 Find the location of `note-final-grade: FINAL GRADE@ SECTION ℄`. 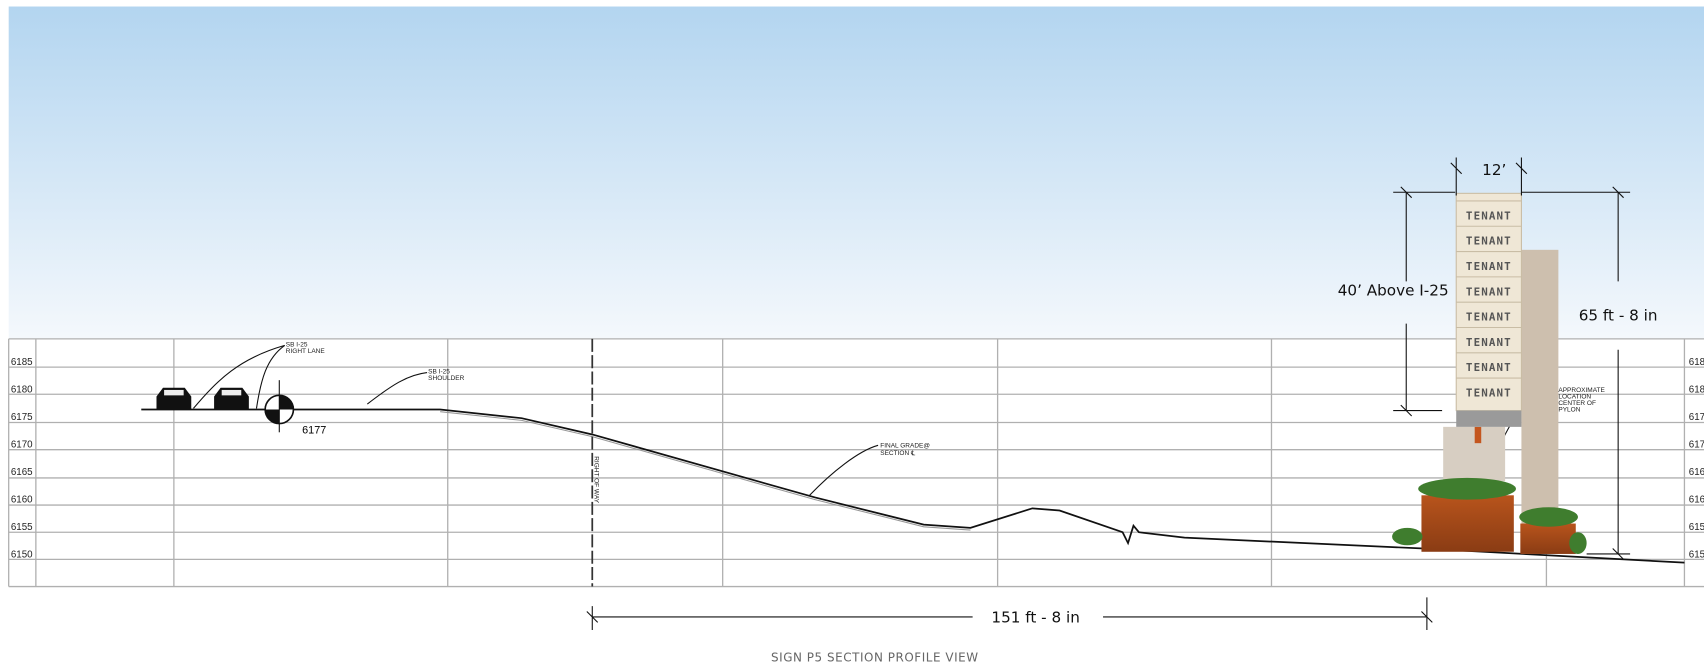

note-final-grade: FINAL GRADE@ SECTION ℄ is located at coordinates (905, 450).